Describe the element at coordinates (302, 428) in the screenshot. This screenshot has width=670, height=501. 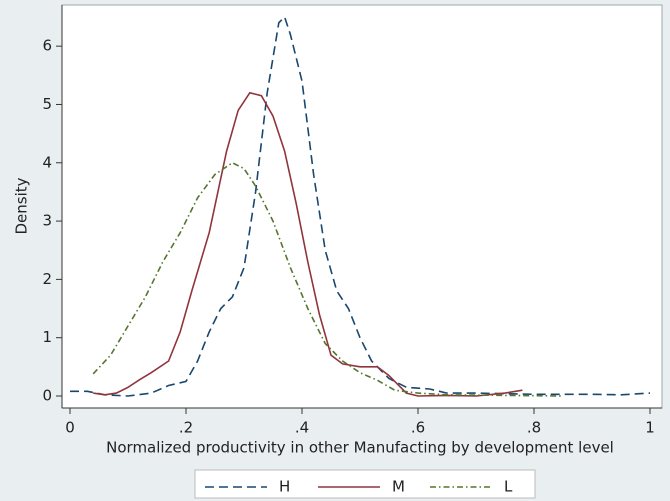
I see `x-tick-label: .4` at that location.